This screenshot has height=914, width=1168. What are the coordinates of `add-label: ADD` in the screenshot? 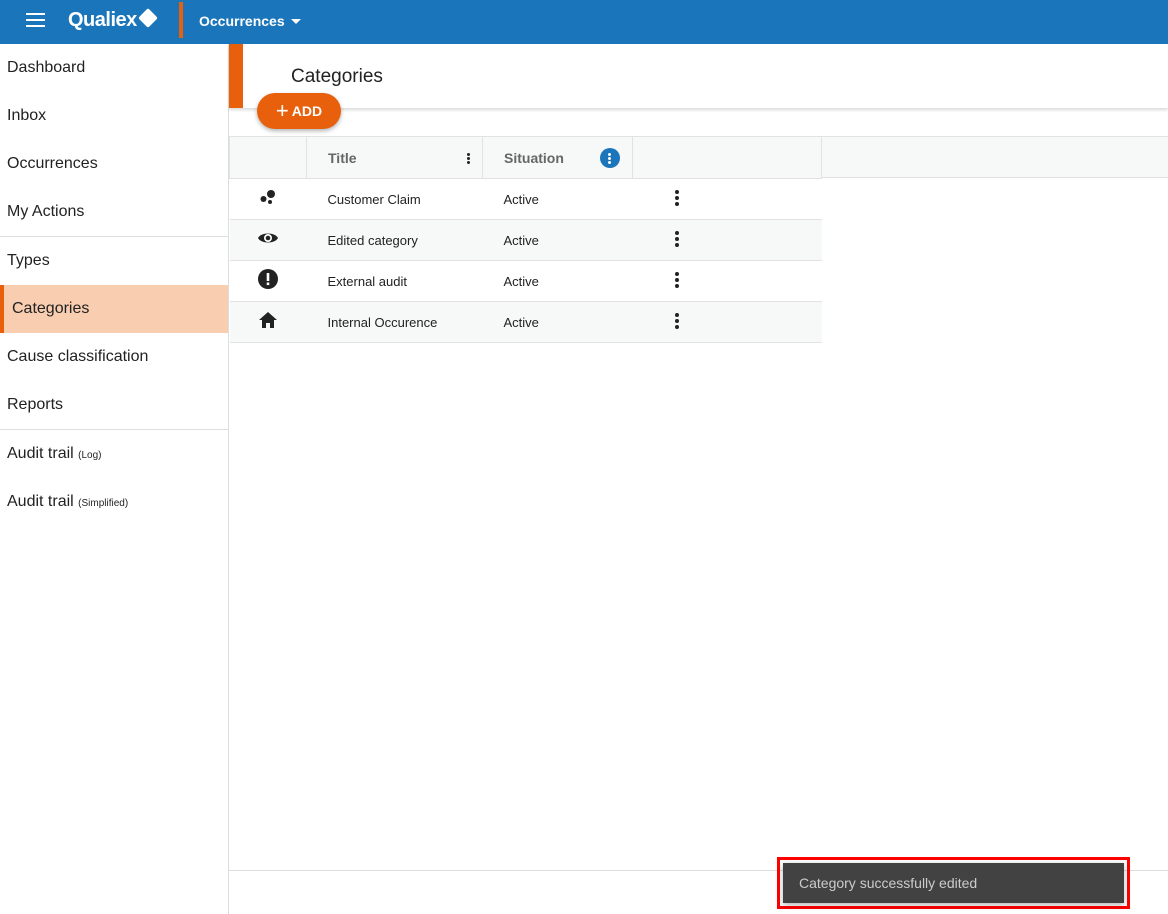 It's located at (307, 111).